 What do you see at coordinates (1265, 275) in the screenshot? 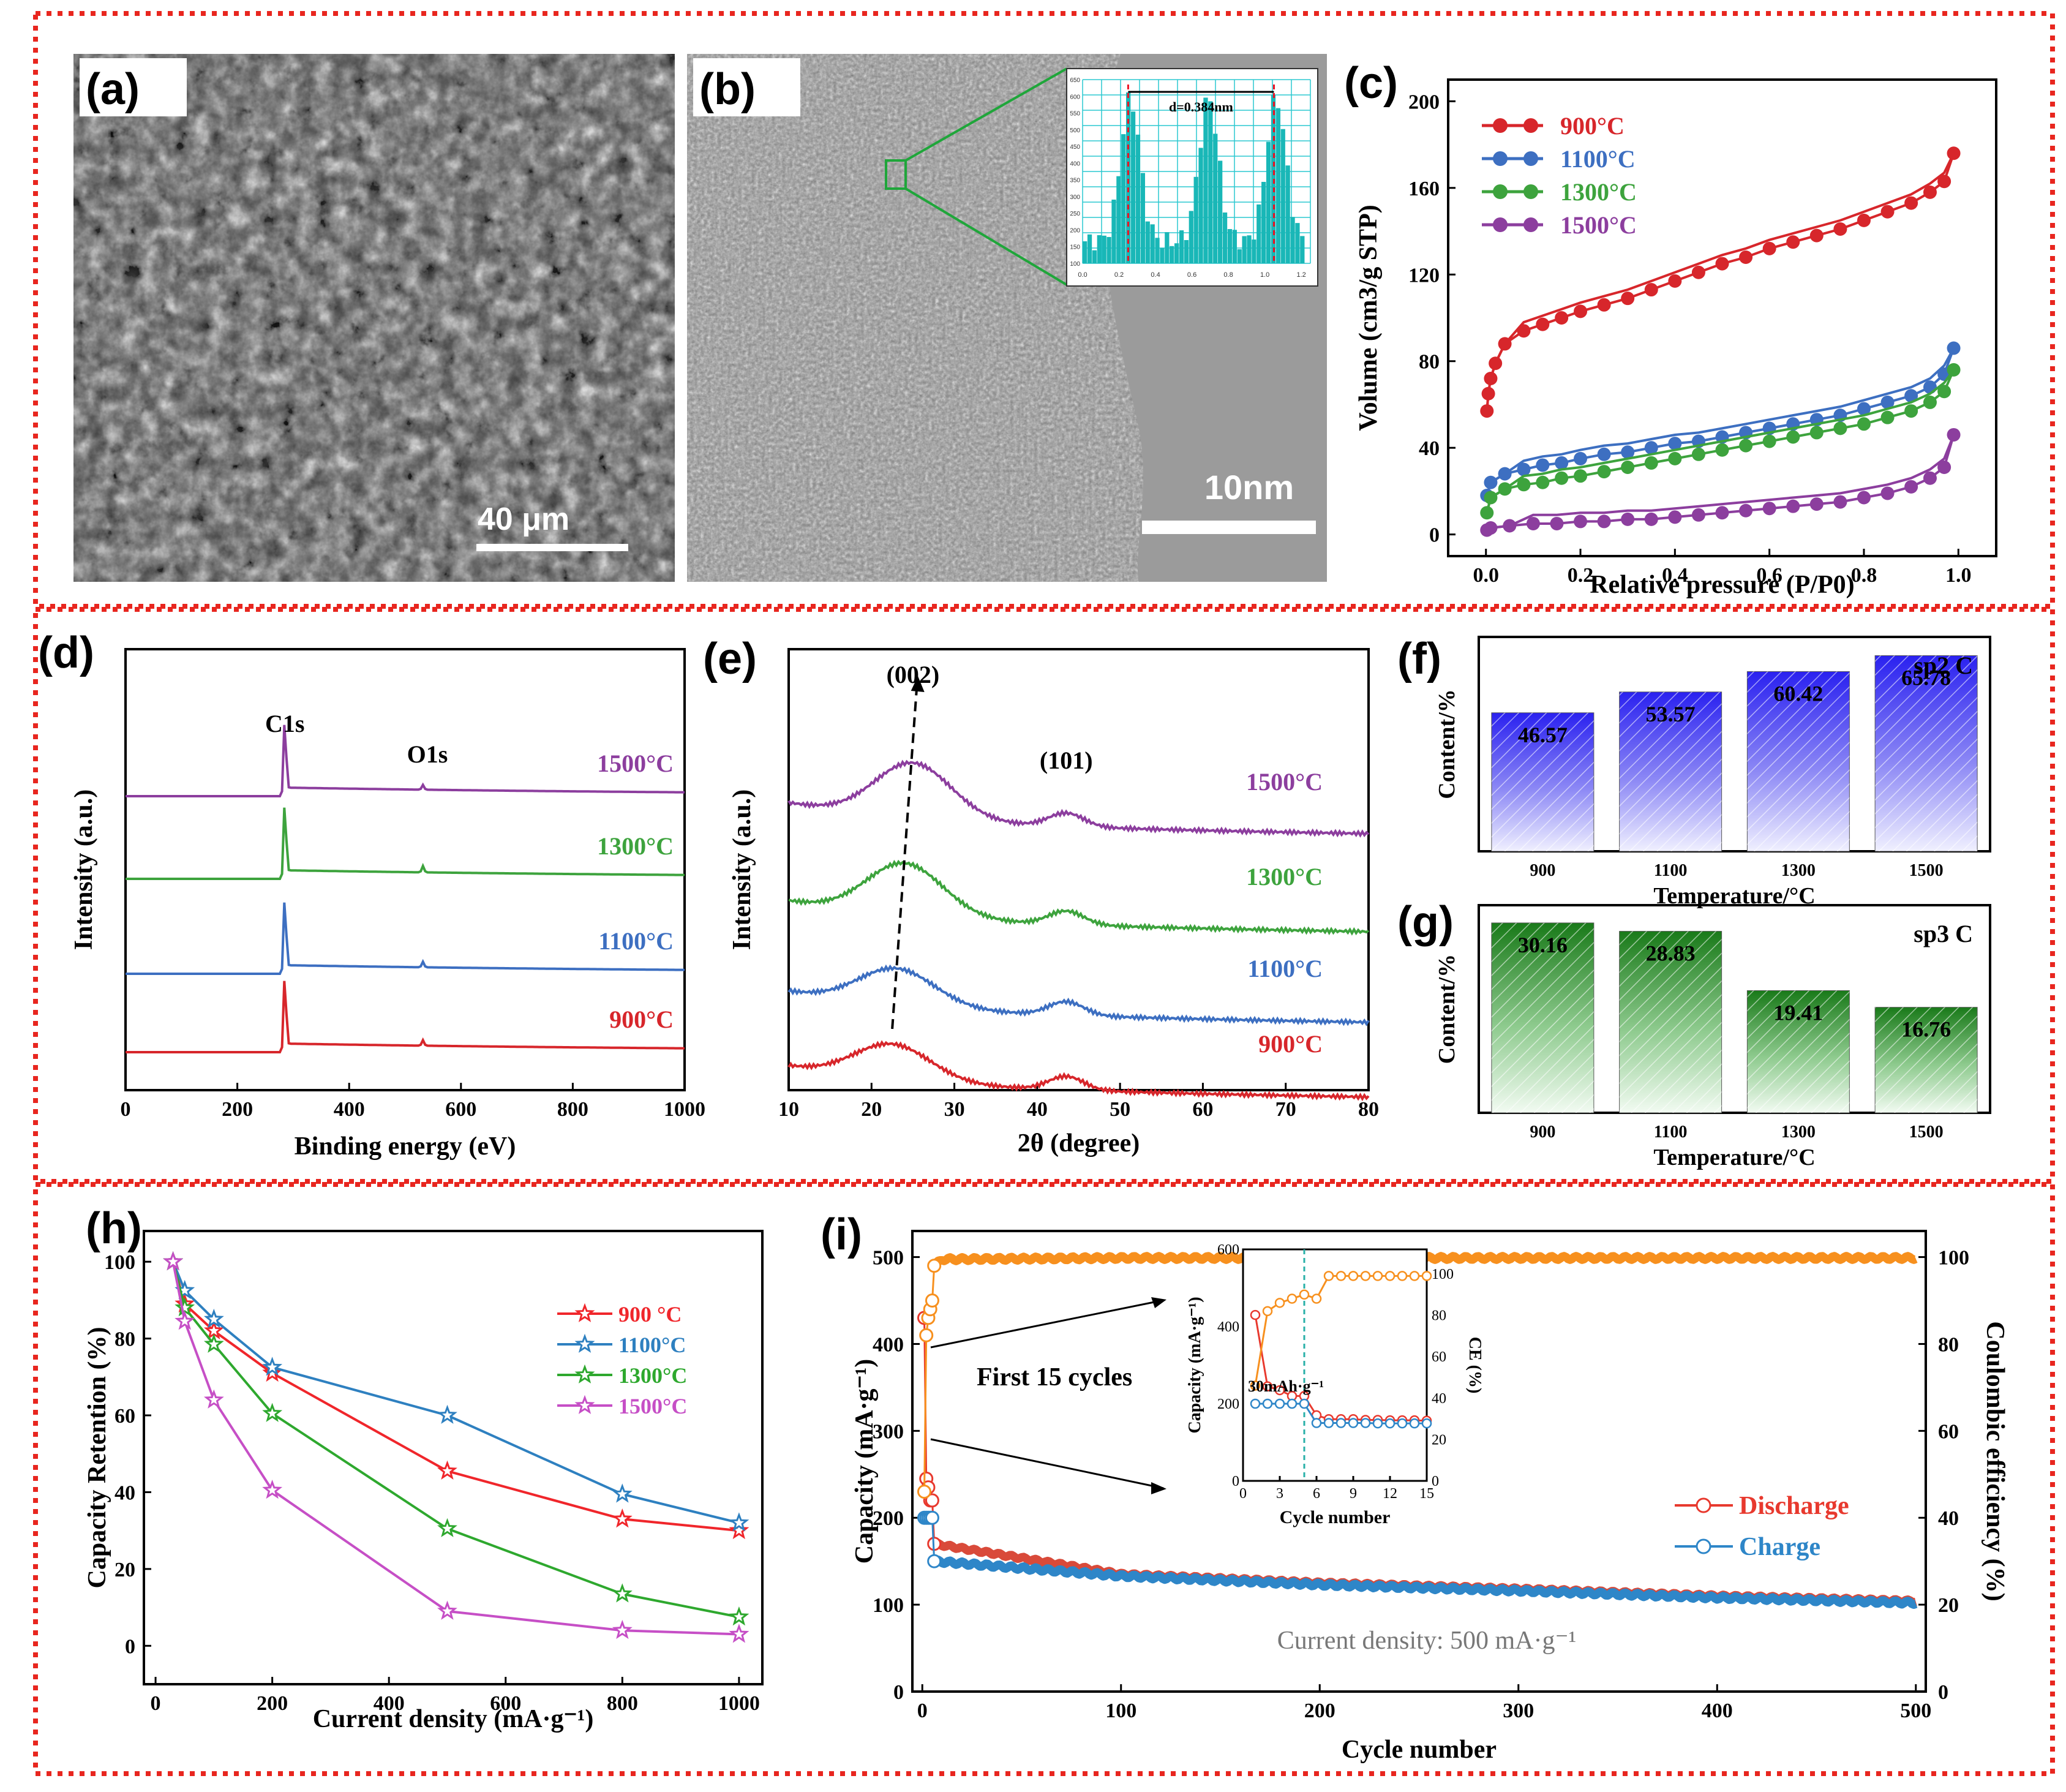
I see `inset-xtick-label: 1.0` at bounding box center [1265, 275].